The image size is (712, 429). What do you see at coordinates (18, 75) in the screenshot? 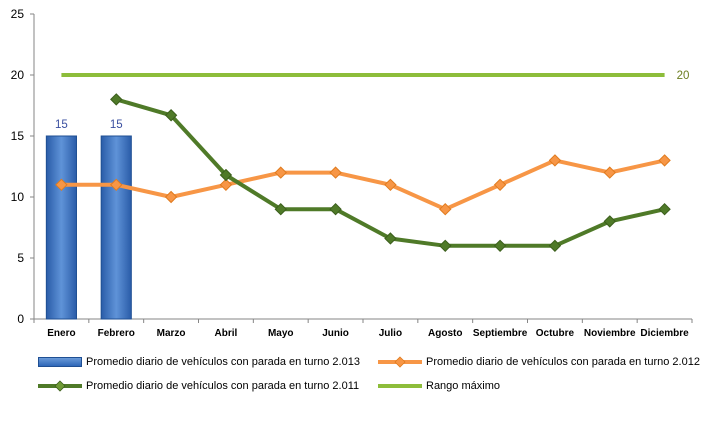
I see `y-tick-label: 20` at bounding box center [18, 75].